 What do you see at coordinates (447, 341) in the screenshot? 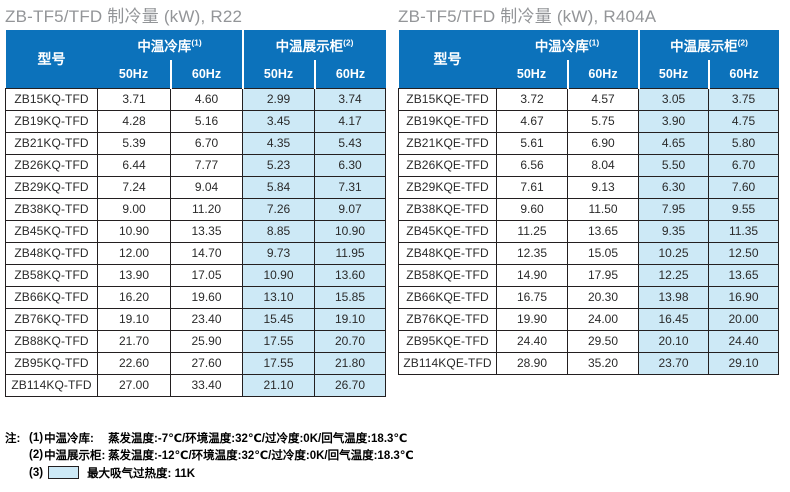
I see `model-cell: ZB95KQE-TFD` at bounding box center [447, 341].